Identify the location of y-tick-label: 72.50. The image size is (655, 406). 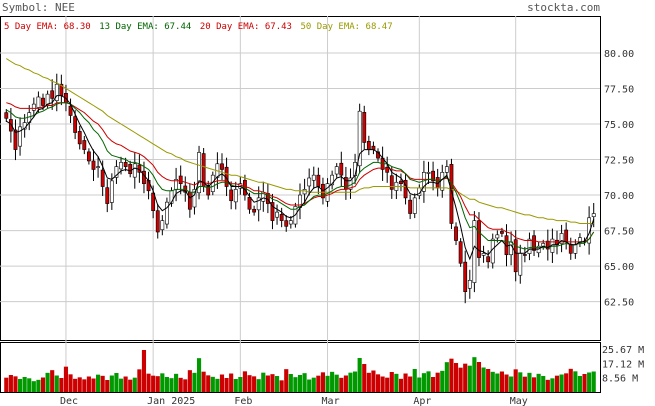
(619, 161).